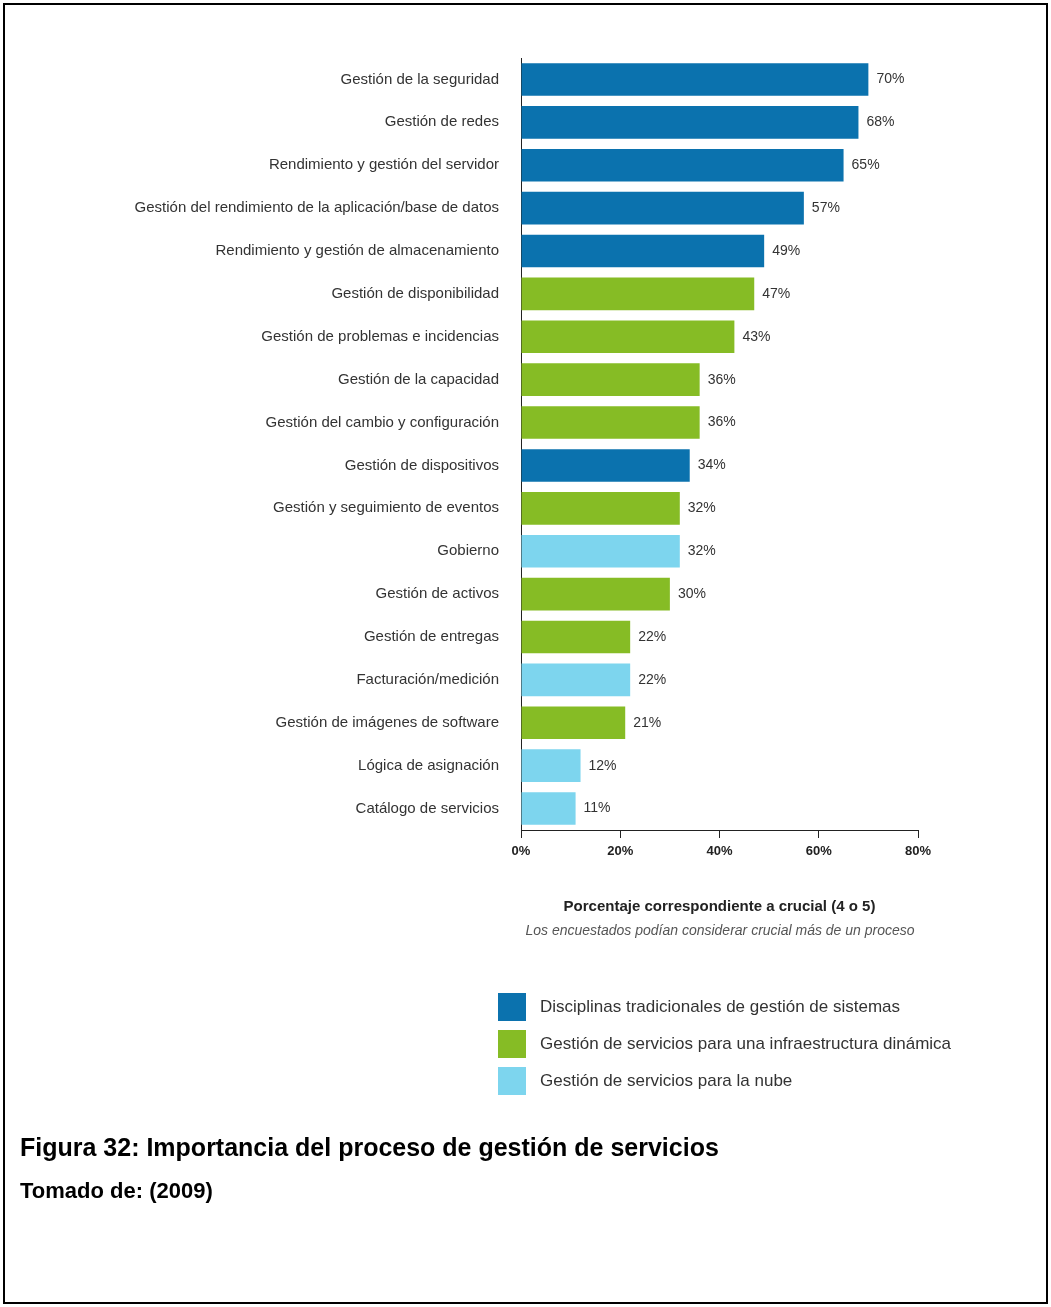  I want to click on y-tick-label: Gestión de dispositivos, so click(421, 464).